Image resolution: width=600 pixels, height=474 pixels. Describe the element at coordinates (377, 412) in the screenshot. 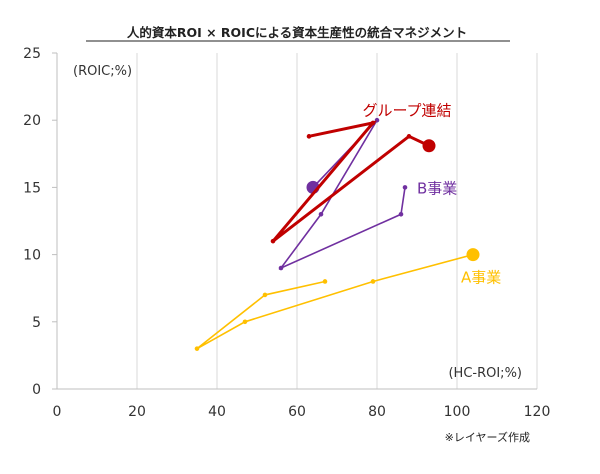

I see `x-tick-label: 80` at that location.